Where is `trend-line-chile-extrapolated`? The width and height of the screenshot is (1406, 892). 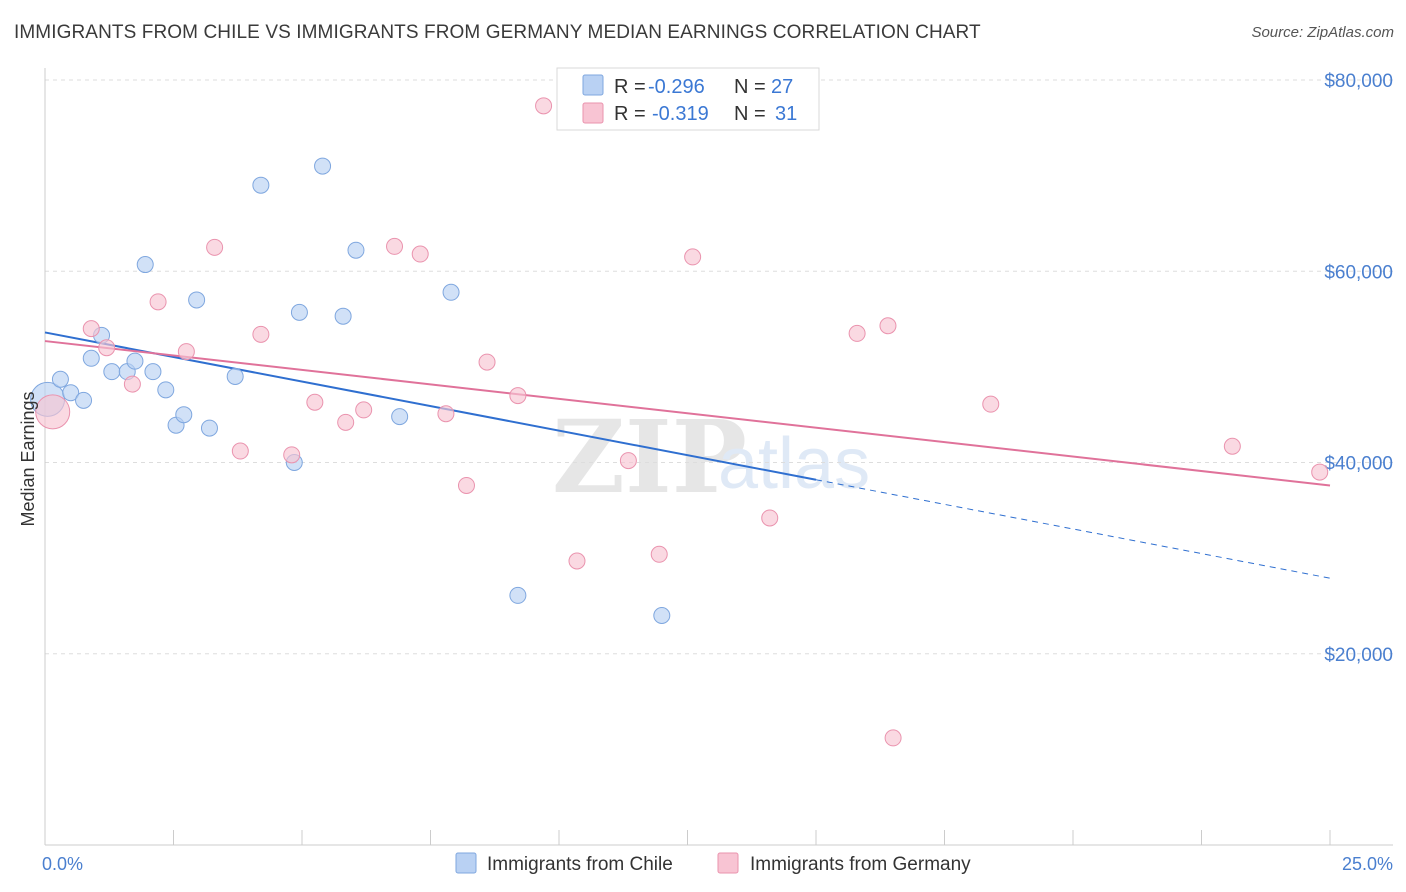
trend-line-chile-extrapolated is located at coordinates (1073, 529).